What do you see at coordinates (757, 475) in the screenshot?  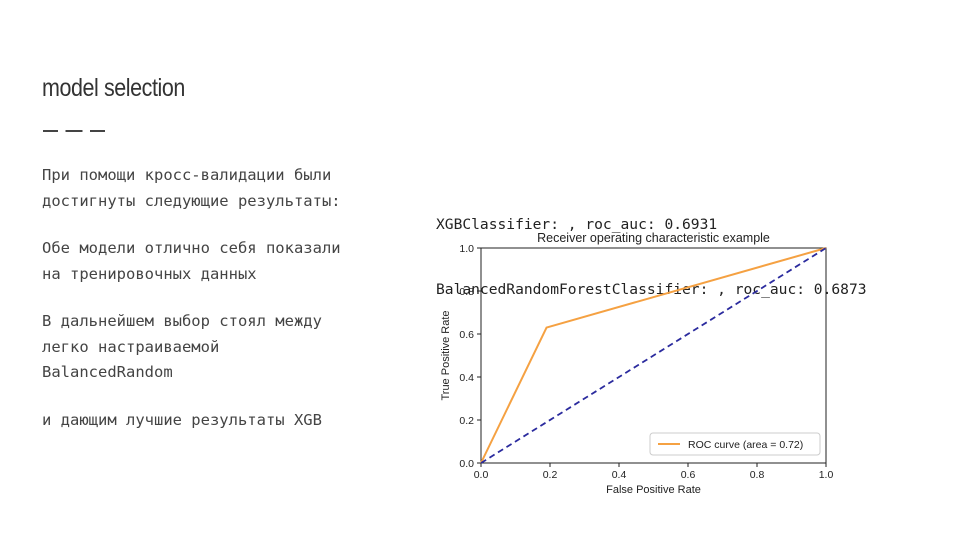 I see `x-tick-label: 0.8` at bounding box center [757, 475].